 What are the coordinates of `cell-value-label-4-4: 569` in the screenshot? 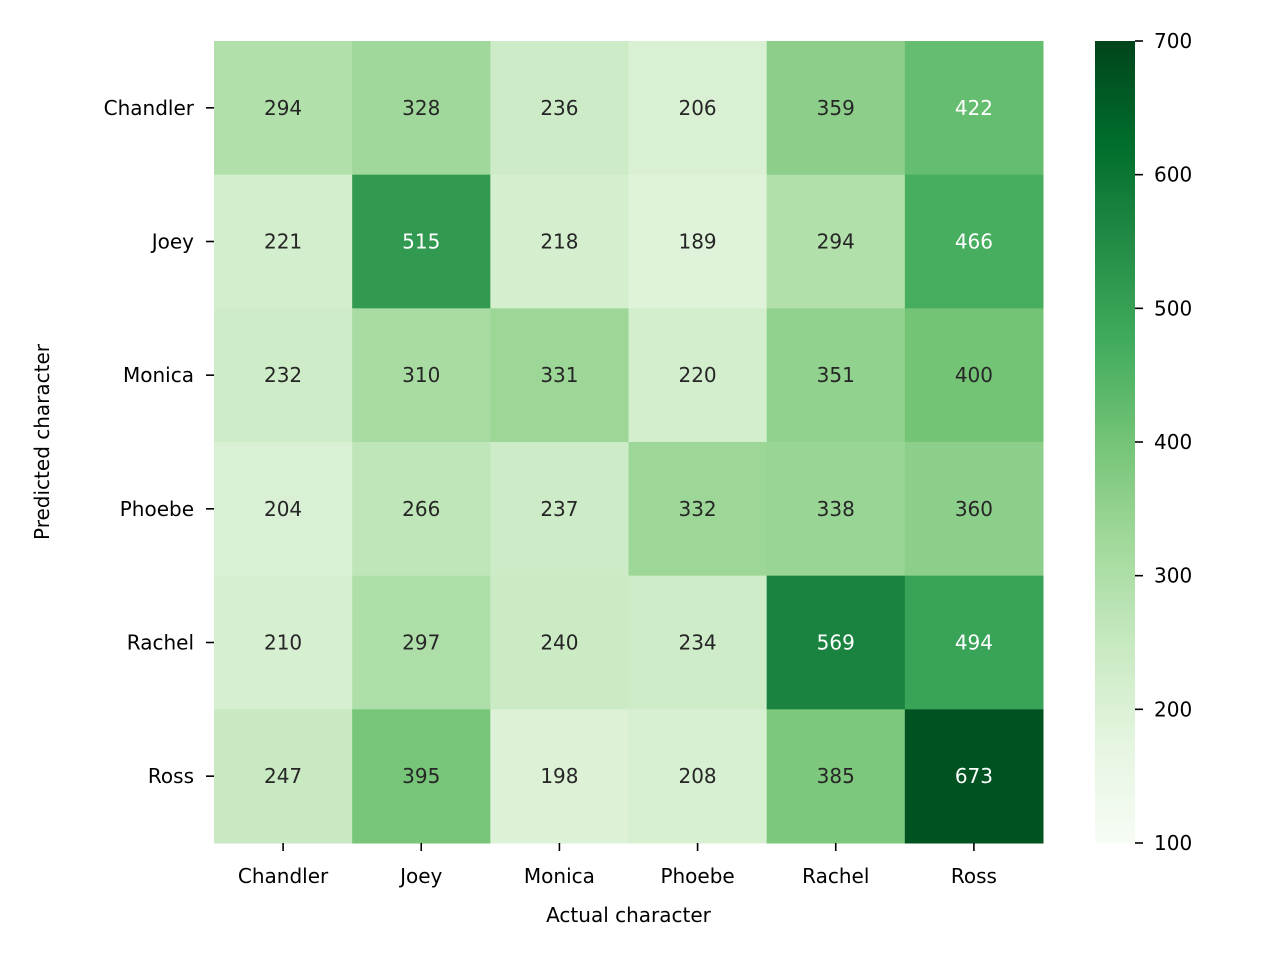 It's located at (836, 643).